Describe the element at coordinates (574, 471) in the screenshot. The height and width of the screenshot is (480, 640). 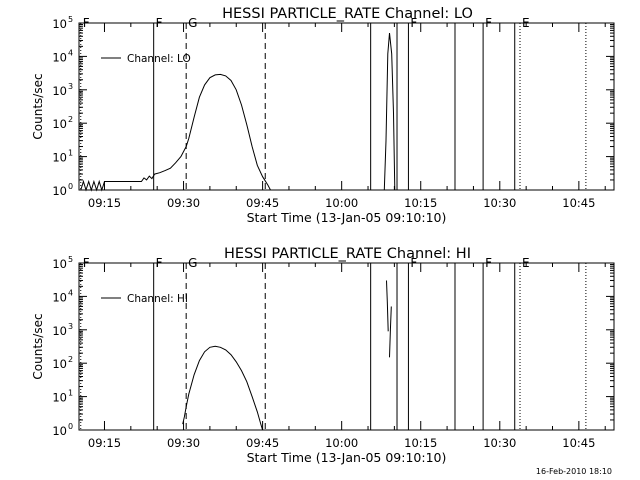
I see `footer-timestamp: 16-Feb-2010 18:10` at that location.